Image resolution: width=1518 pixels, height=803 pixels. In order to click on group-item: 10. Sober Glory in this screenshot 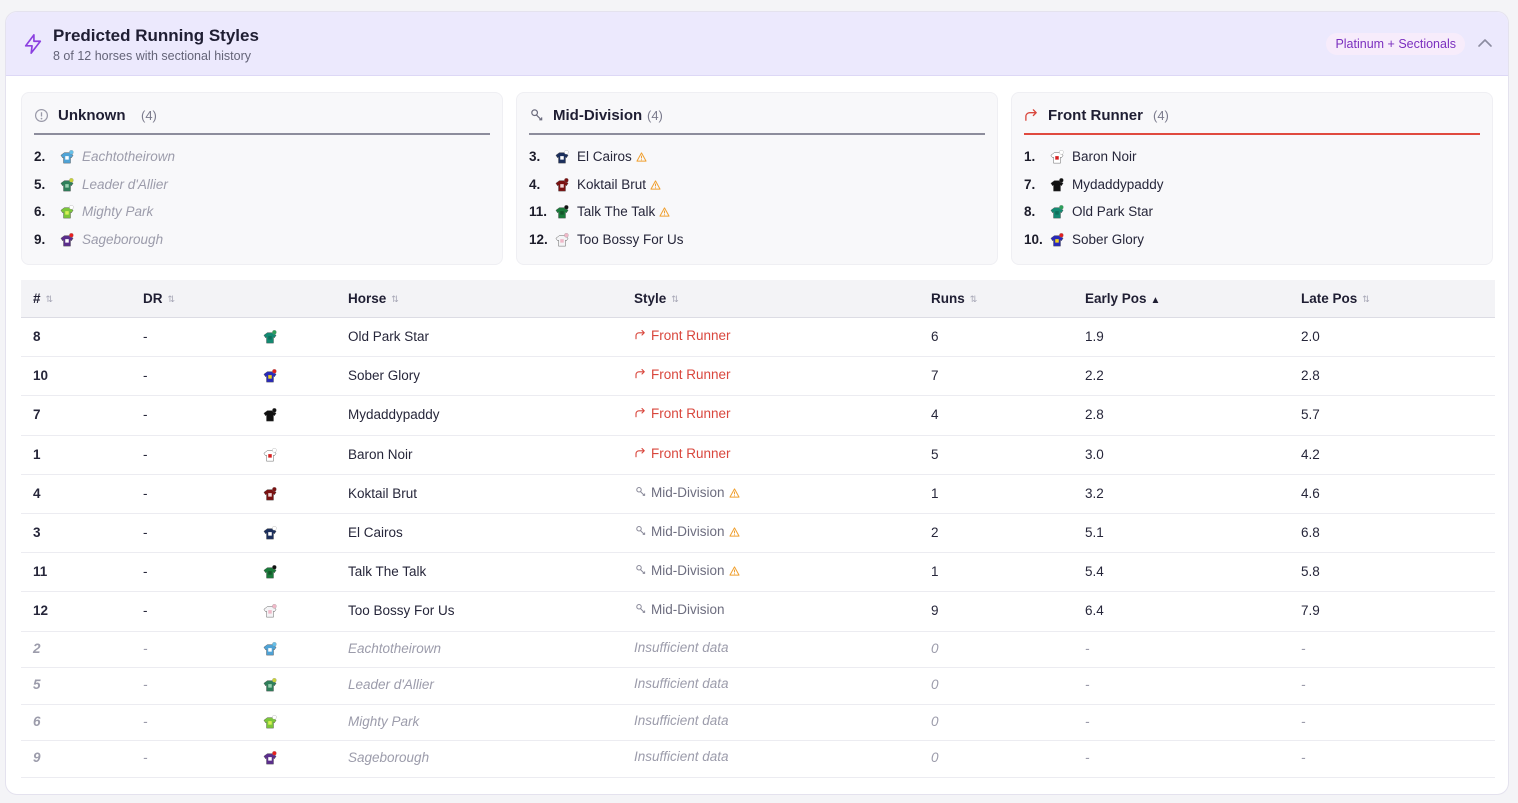, I will do `click(1244, 243)`.